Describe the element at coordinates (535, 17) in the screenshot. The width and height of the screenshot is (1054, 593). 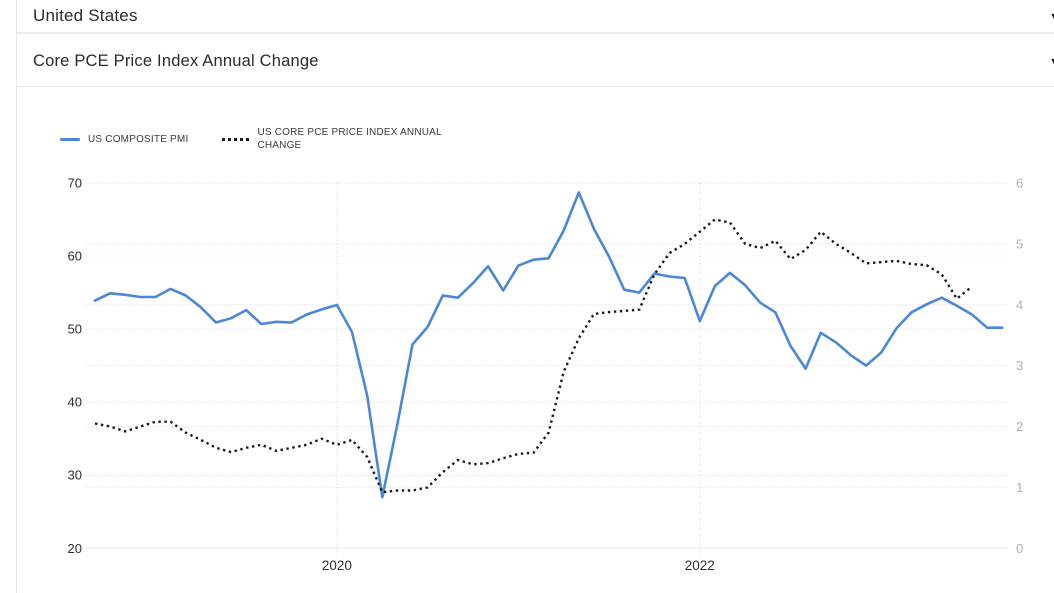
I see `country-selector: United States ▾` at that location.